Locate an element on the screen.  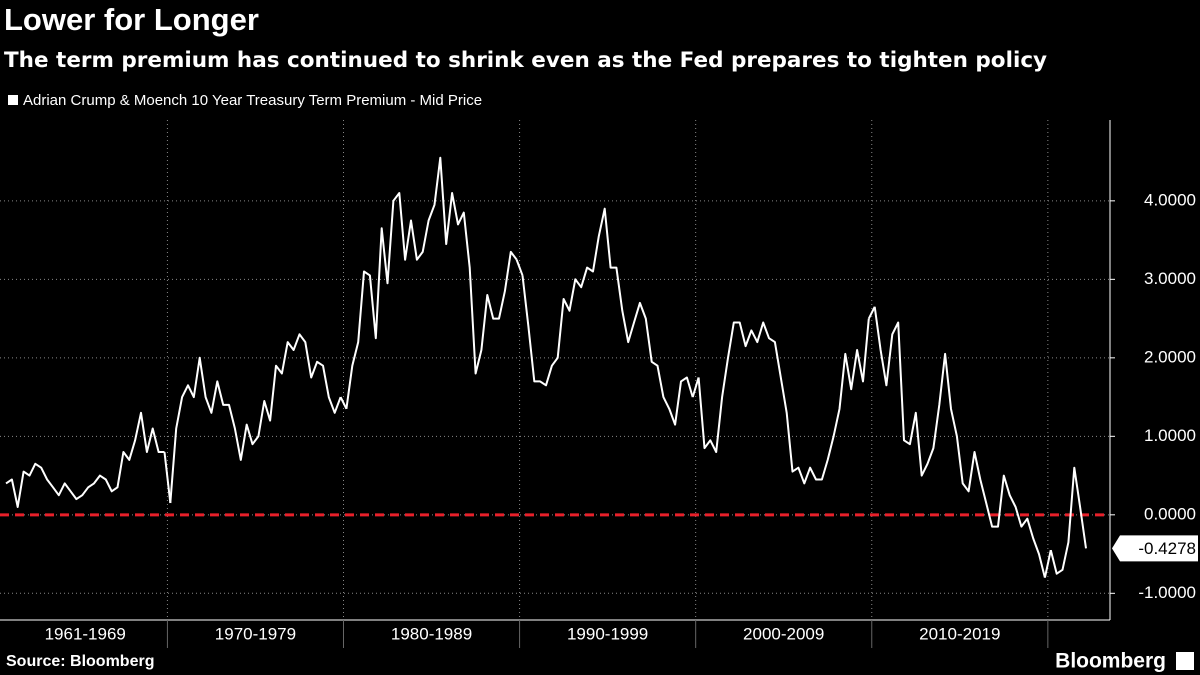
last-value-box is located at coordinates (1155, 548).